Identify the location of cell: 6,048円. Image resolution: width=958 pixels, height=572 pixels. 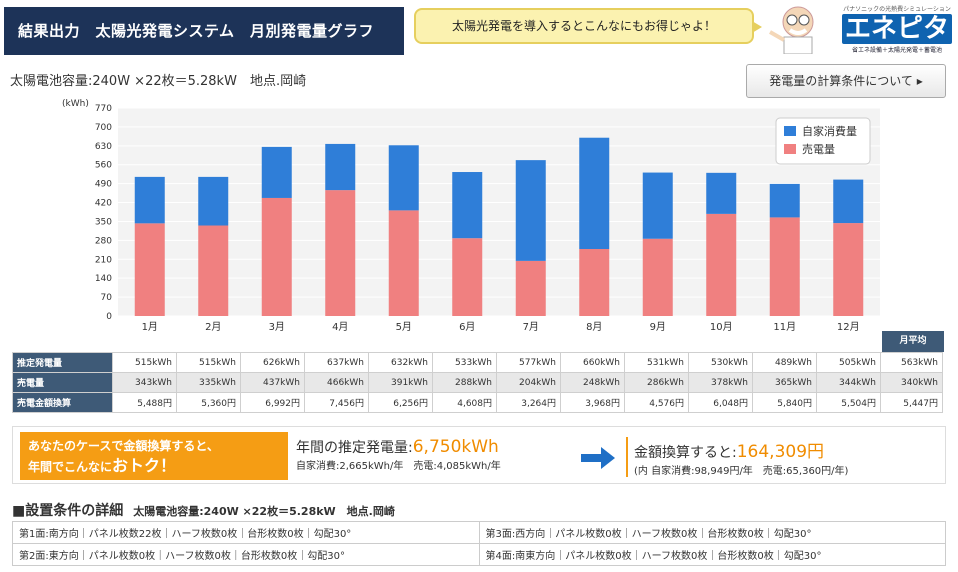
(720, 402).